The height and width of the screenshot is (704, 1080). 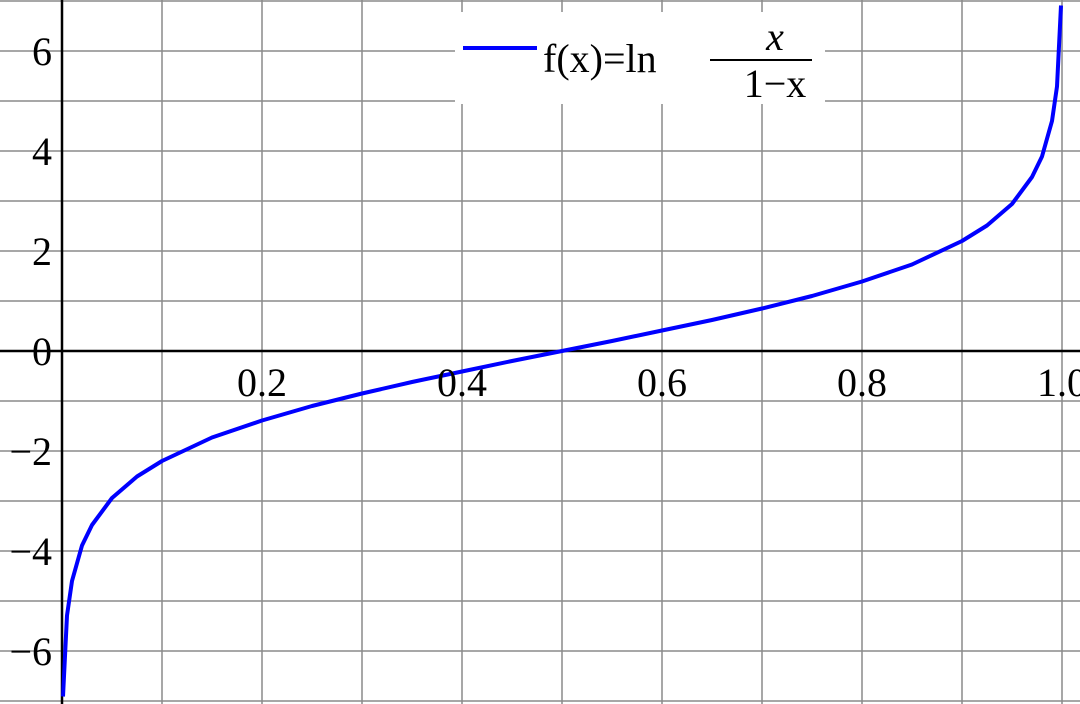 What do you see at coordinates (42, 351) in the screenshot?
I see `y-tick-label: 0` at bounding box center [42, 351].